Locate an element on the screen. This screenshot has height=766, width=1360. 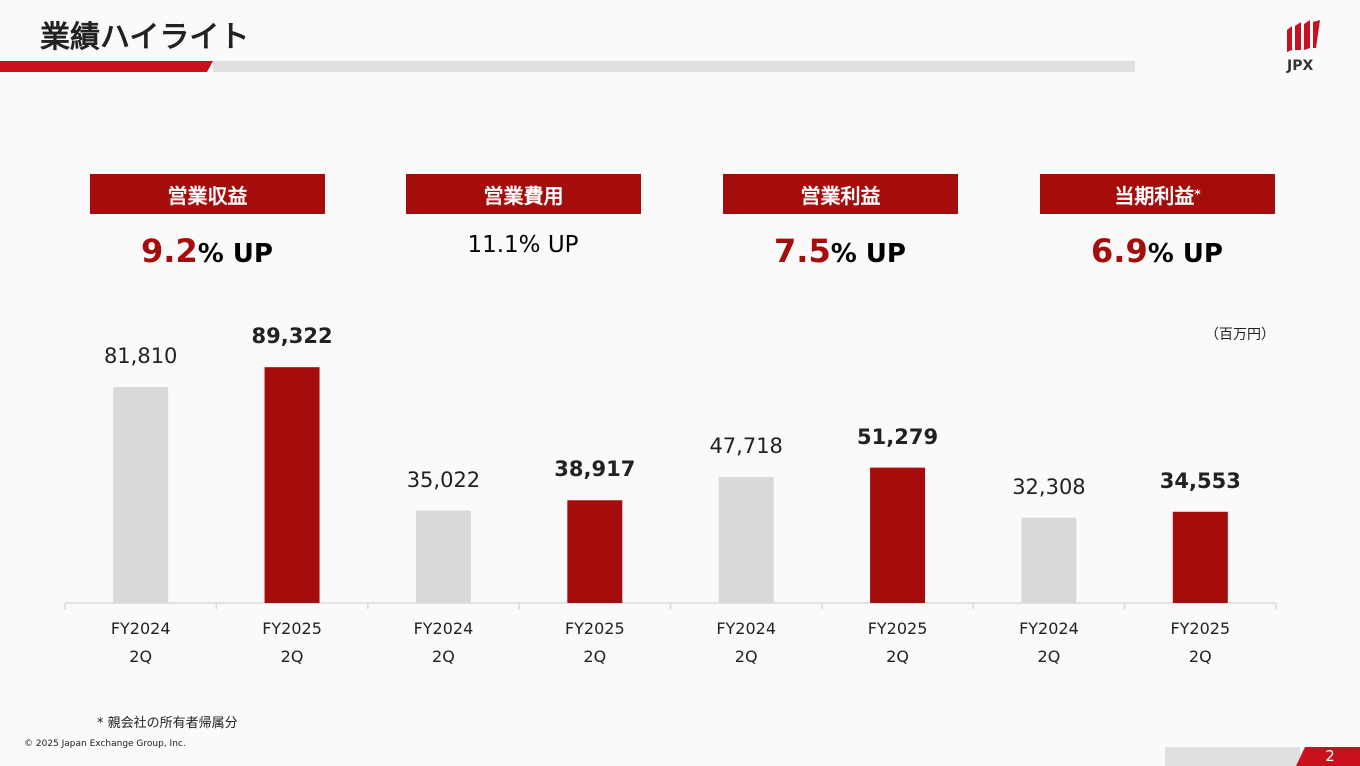
highlight-change: 7.5% UP is located at coordinates (840, 251).